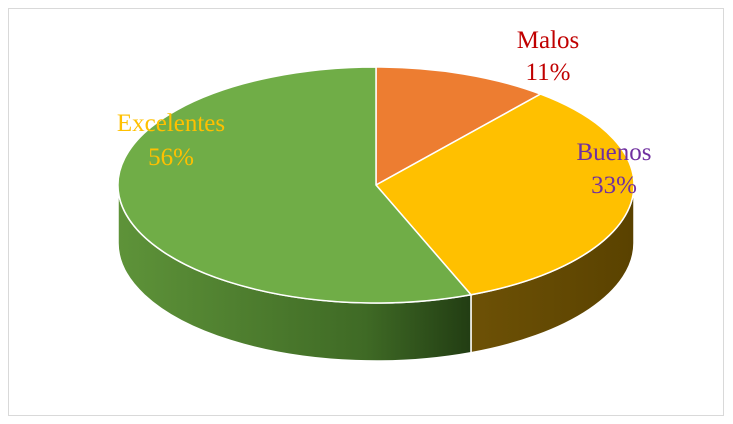  I want to click on slice-label-excelentes: Excelentes, so click(171, 123).